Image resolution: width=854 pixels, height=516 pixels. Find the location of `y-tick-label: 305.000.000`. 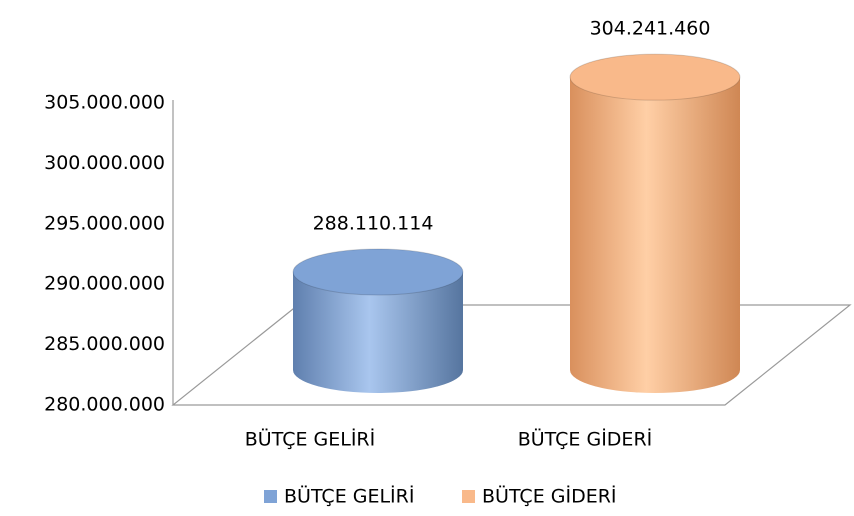

y-tick-label: 305.000.000 is located at coordinates (104, 103).